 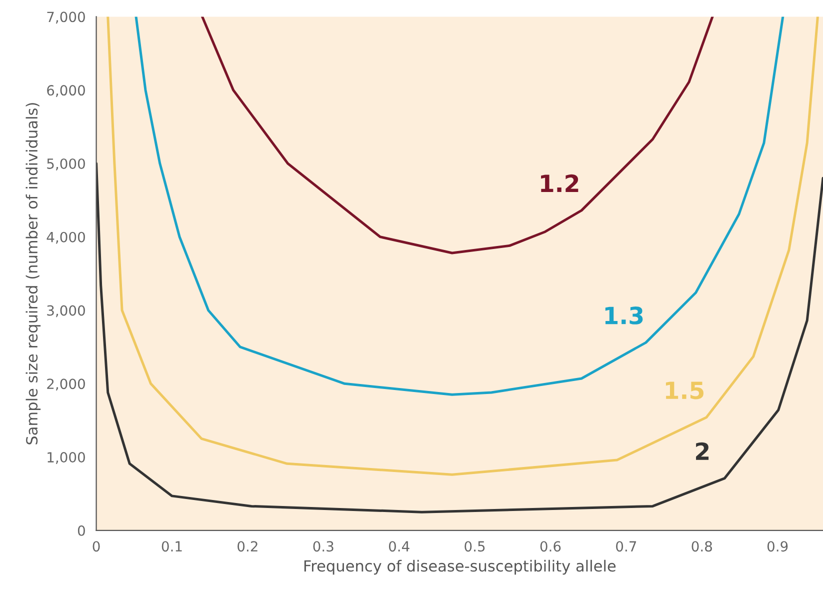 I want to click on y-tick-label: 2,000, so click(x=66, y=384).